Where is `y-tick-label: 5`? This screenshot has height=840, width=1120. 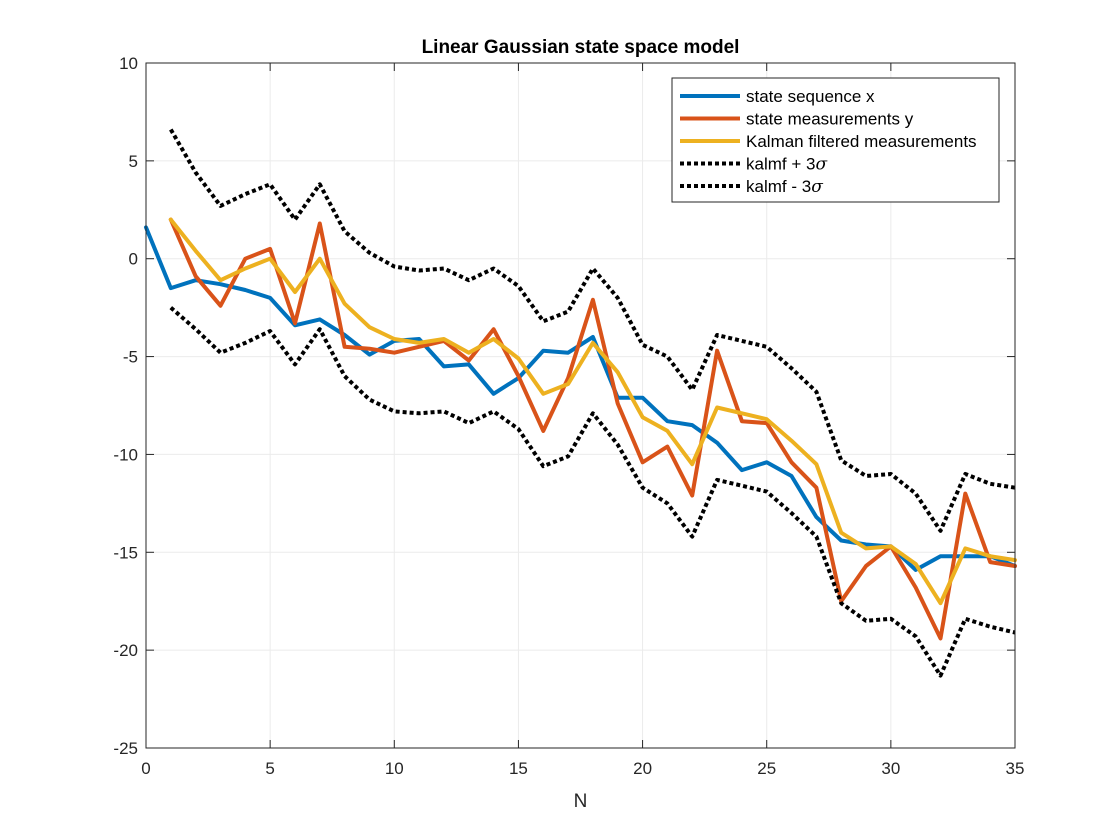
y-tick-label: 5 is located at coordinates (133, 161).